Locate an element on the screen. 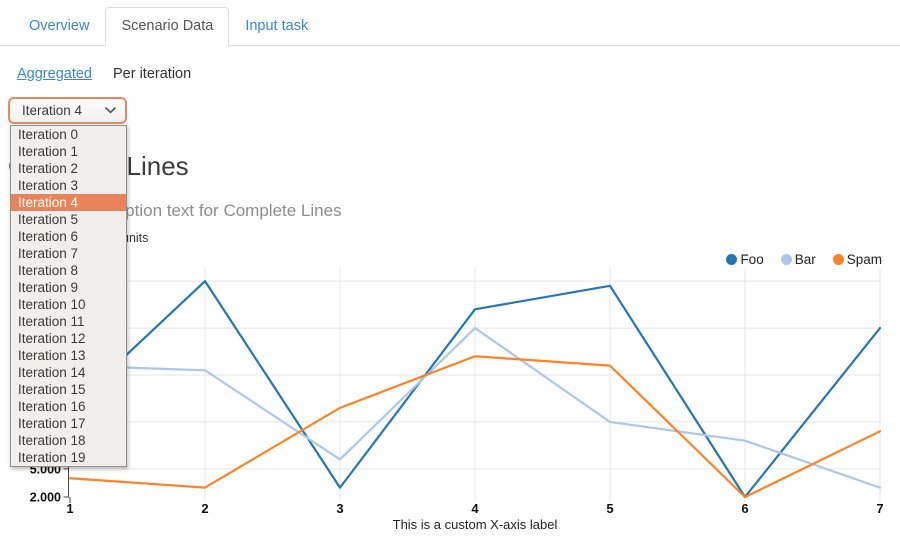  iteration-option-11: Iteration 11 is located at coordinates (51, 321).